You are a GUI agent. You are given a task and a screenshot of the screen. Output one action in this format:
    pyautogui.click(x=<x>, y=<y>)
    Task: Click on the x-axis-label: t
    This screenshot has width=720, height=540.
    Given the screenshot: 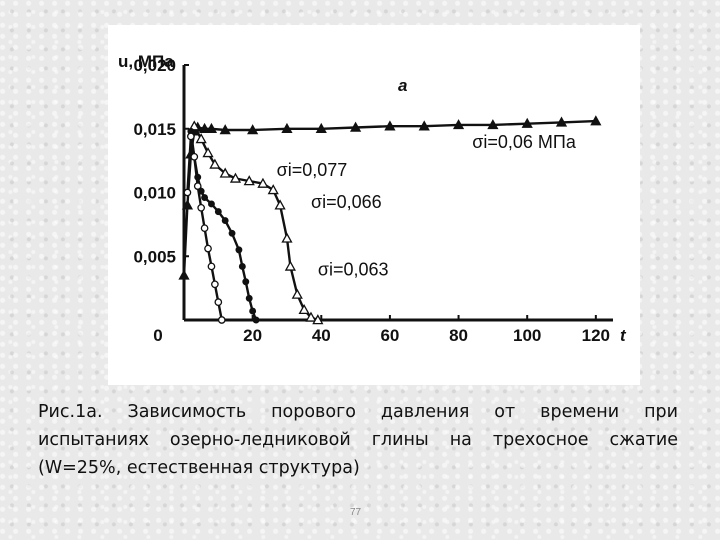 What is the action you would take?
    pyautogui.click(x=623, y=335)
    